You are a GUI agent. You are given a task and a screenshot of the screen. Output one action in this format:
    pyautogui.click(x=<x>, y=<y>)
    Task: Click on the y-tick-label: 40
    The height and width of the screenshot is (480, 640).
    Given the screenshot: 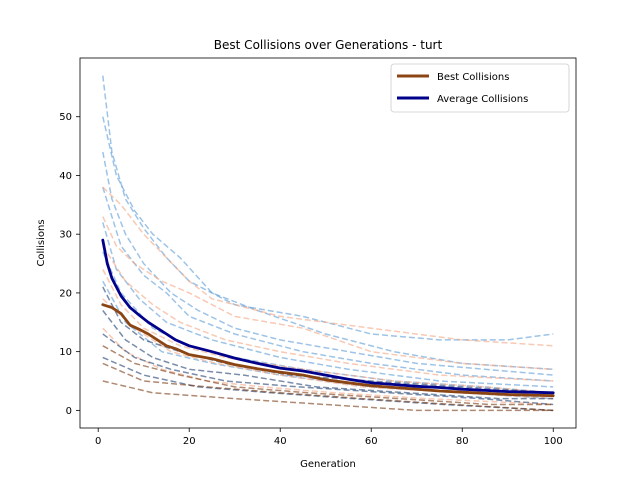 What is the action you would take?
    pyautogui.click(x=65, y=176)
    